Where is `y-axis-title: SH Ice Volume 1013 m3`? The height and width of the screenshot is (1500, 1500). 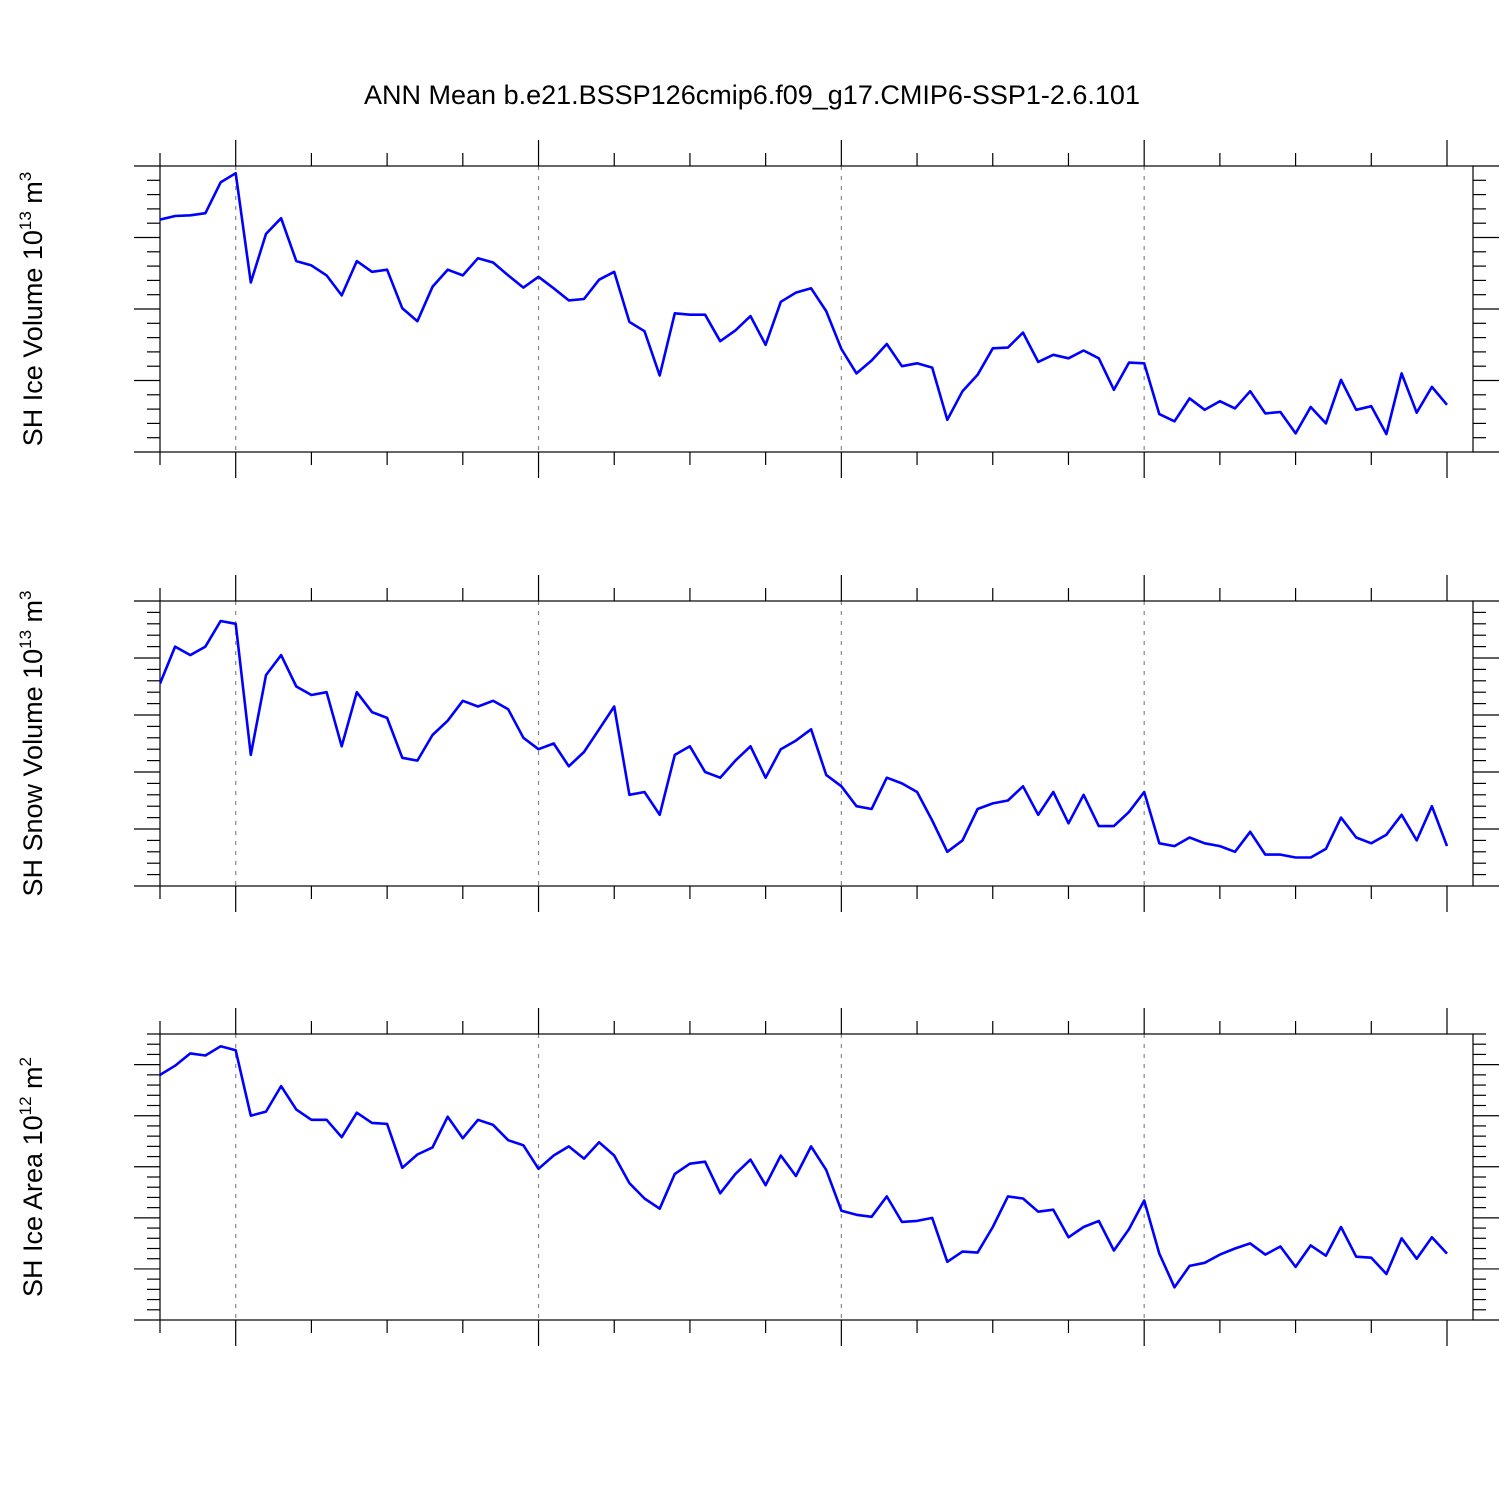
y-axis-title: SH Ice Volume 1013 m3 is located at coordinates (32, 309).